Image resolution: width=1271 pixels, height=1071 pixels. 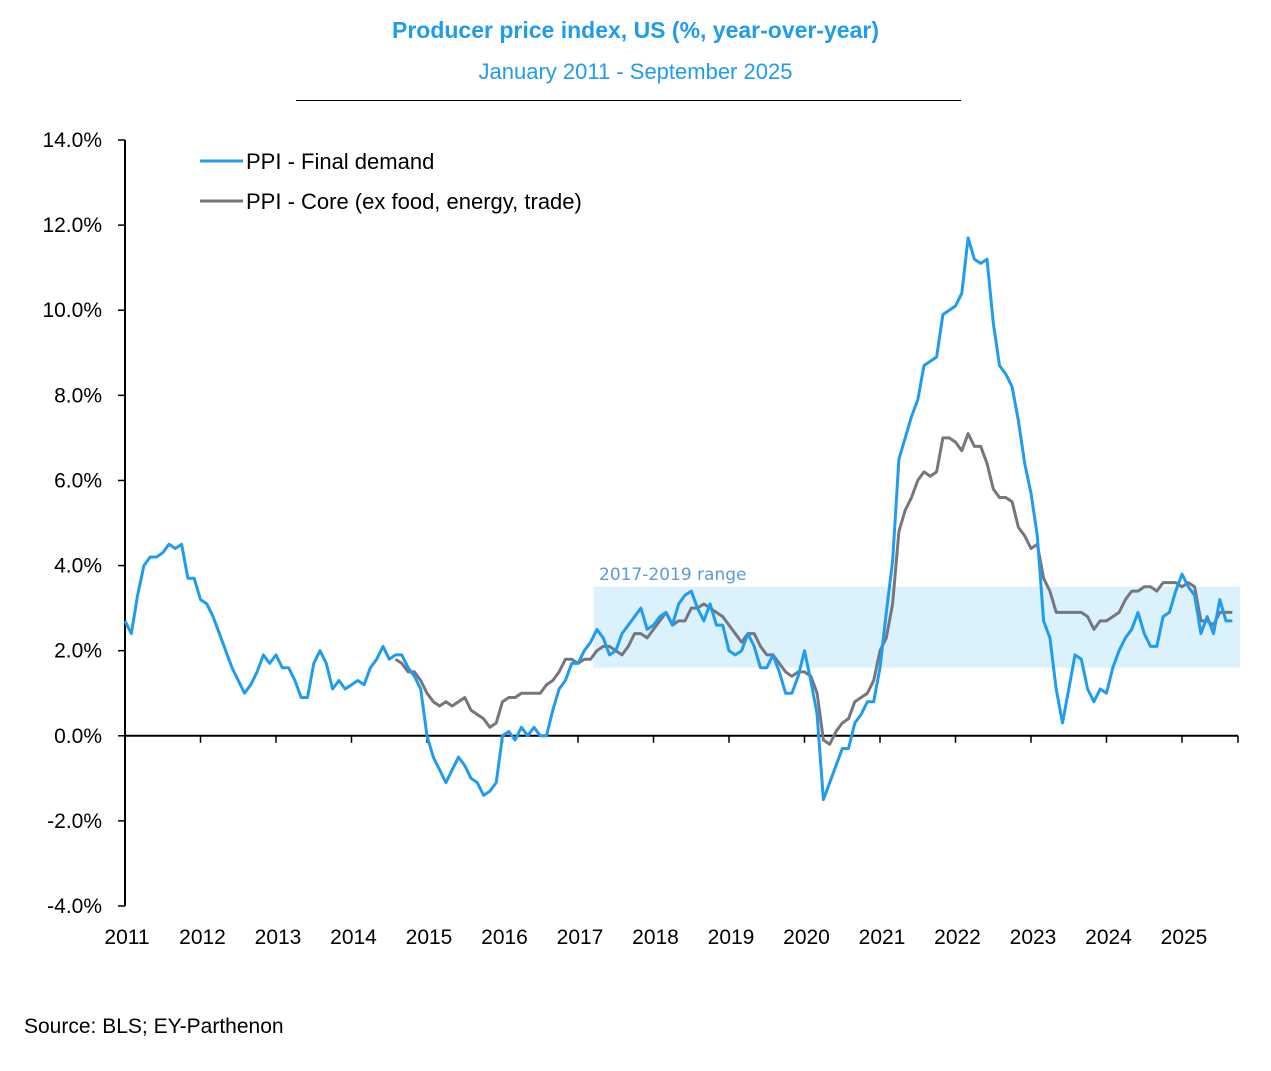 What do you see at coordinates (1184, 937) in the screenshot?
I see `x-tick-label: 2025` at bounding box center [1184, 937].